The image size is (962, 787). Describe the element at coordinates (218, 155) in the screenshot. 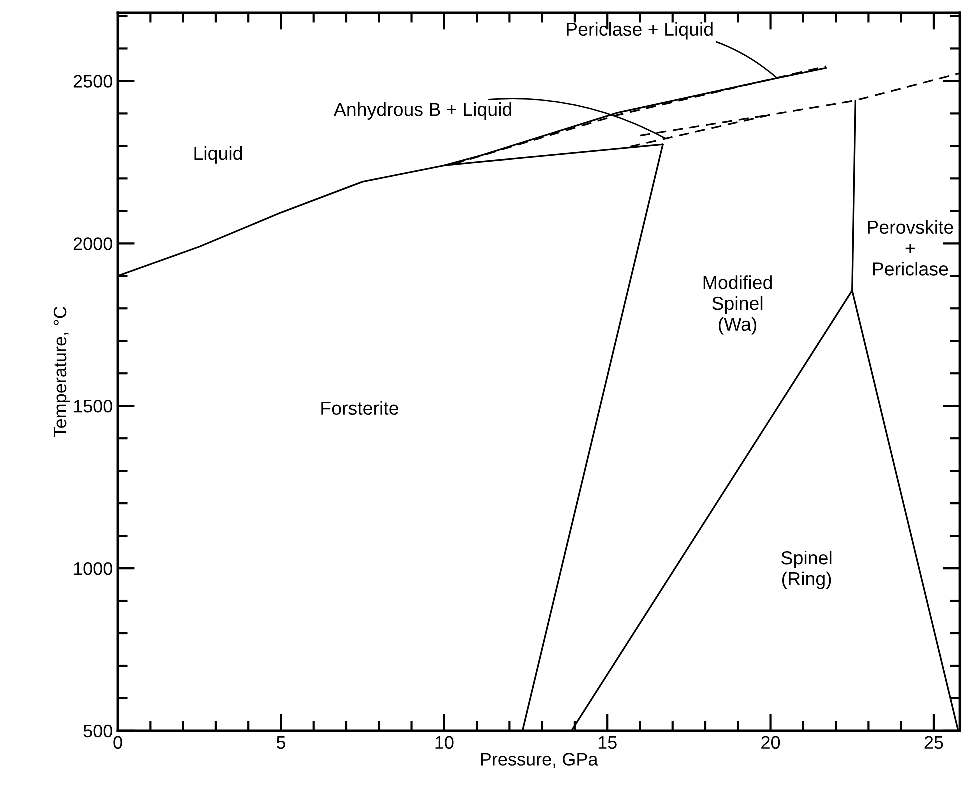

I see `annotation: Liquid` at that location.